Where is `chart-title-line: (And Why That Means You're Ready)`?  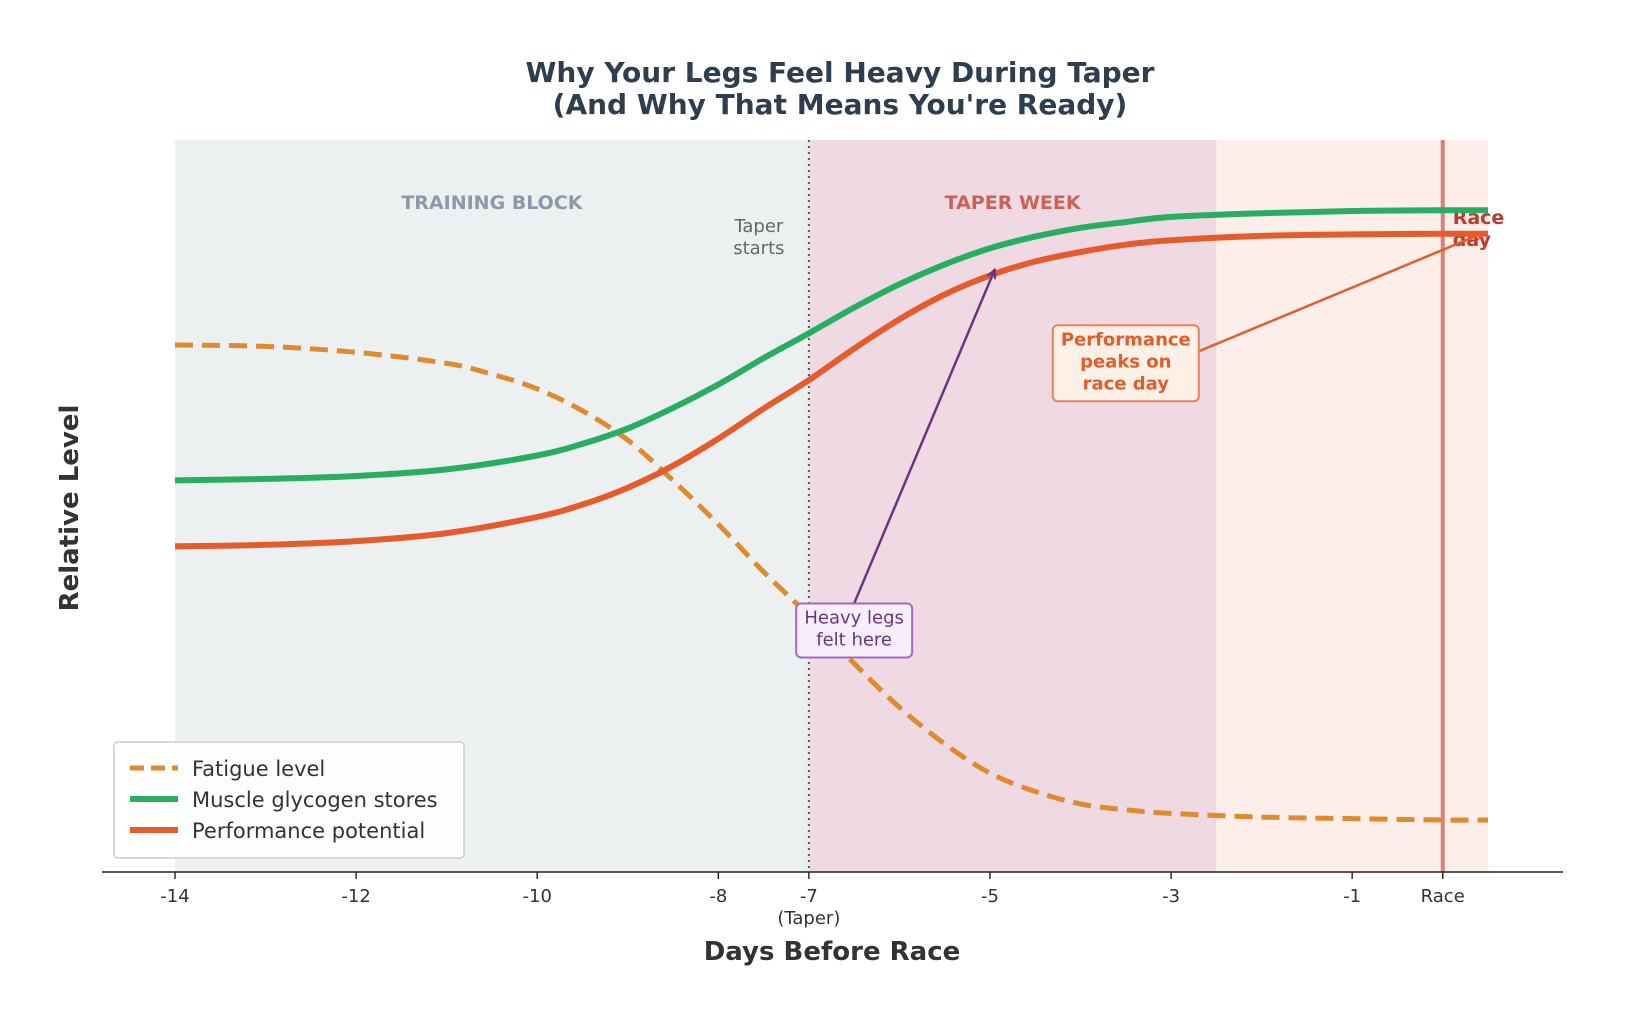
chart-title-line: (And Why That Means You're Ready) is located at coordinates (840, 104).